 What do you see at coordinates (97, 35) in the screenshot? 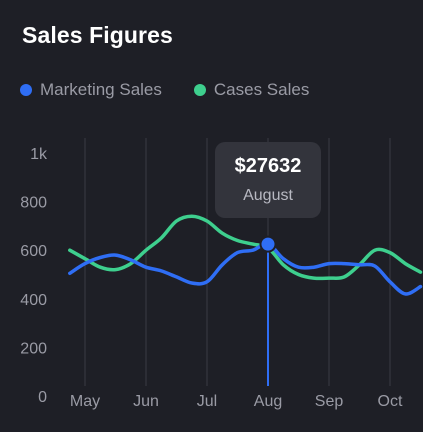
I see `chart-title: Sales Figures` at bounding box center [97, 35].